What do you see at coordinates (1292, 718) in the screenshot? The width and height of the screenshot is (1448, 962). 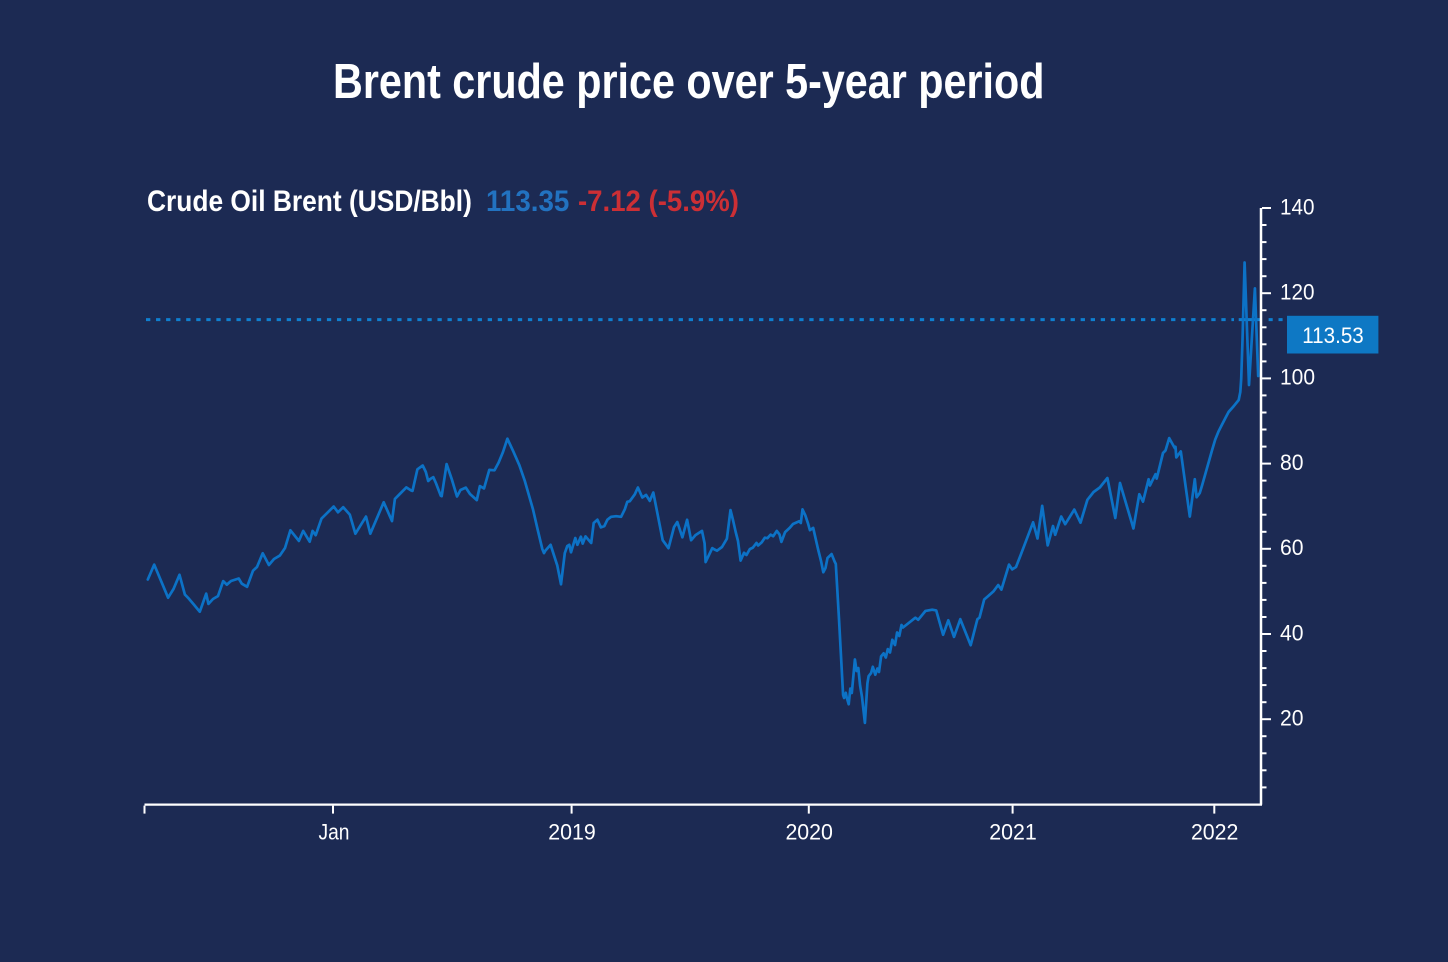 I see `svg-text: 20` at bounding box center [1292, 718].